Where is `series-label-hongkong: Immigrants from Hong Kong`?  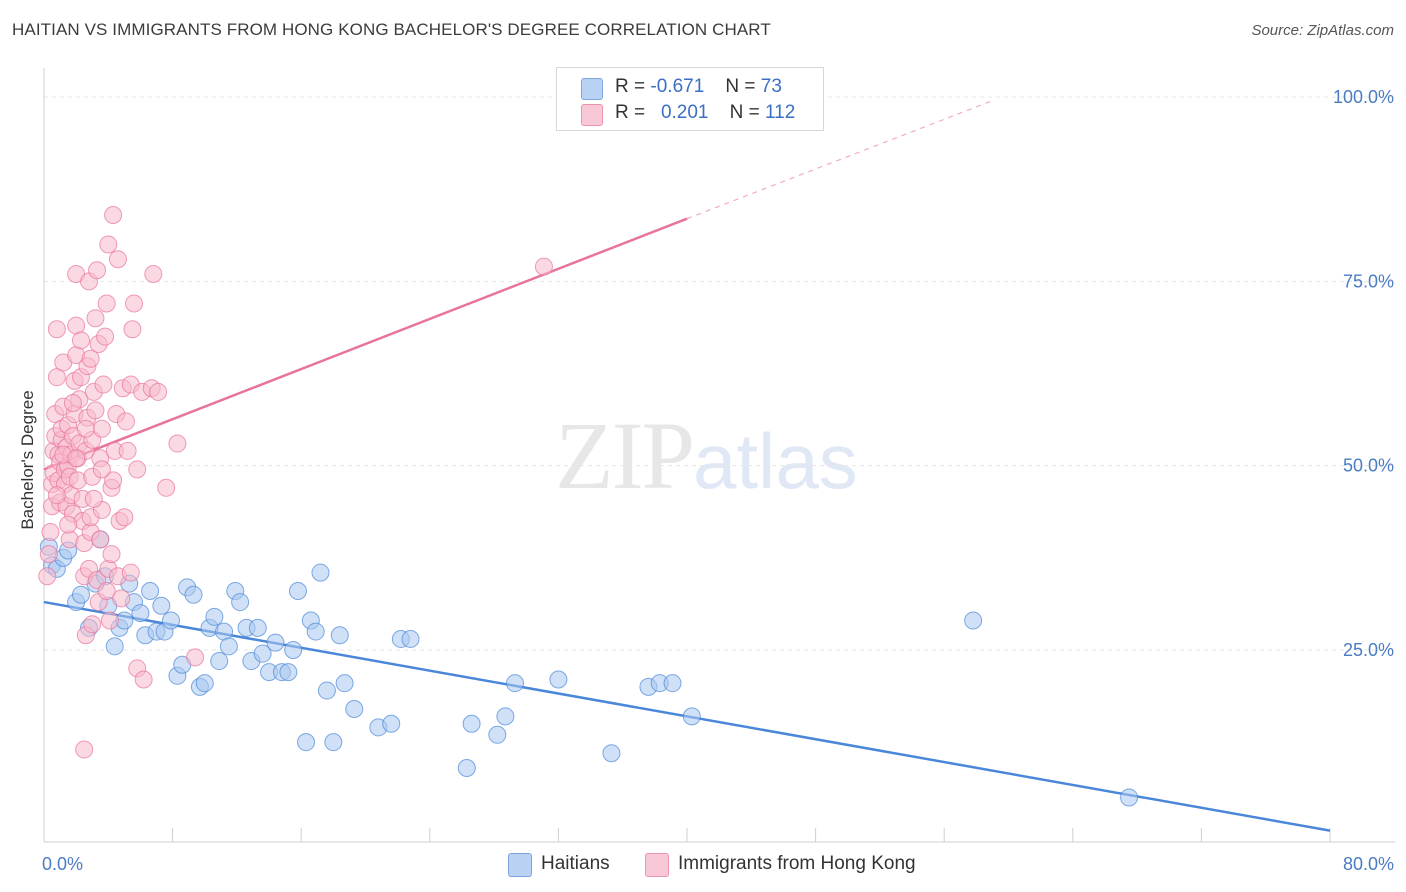 series-label-hongkong: Immigrants from Hong Kong is located at coordinates (797, 863).